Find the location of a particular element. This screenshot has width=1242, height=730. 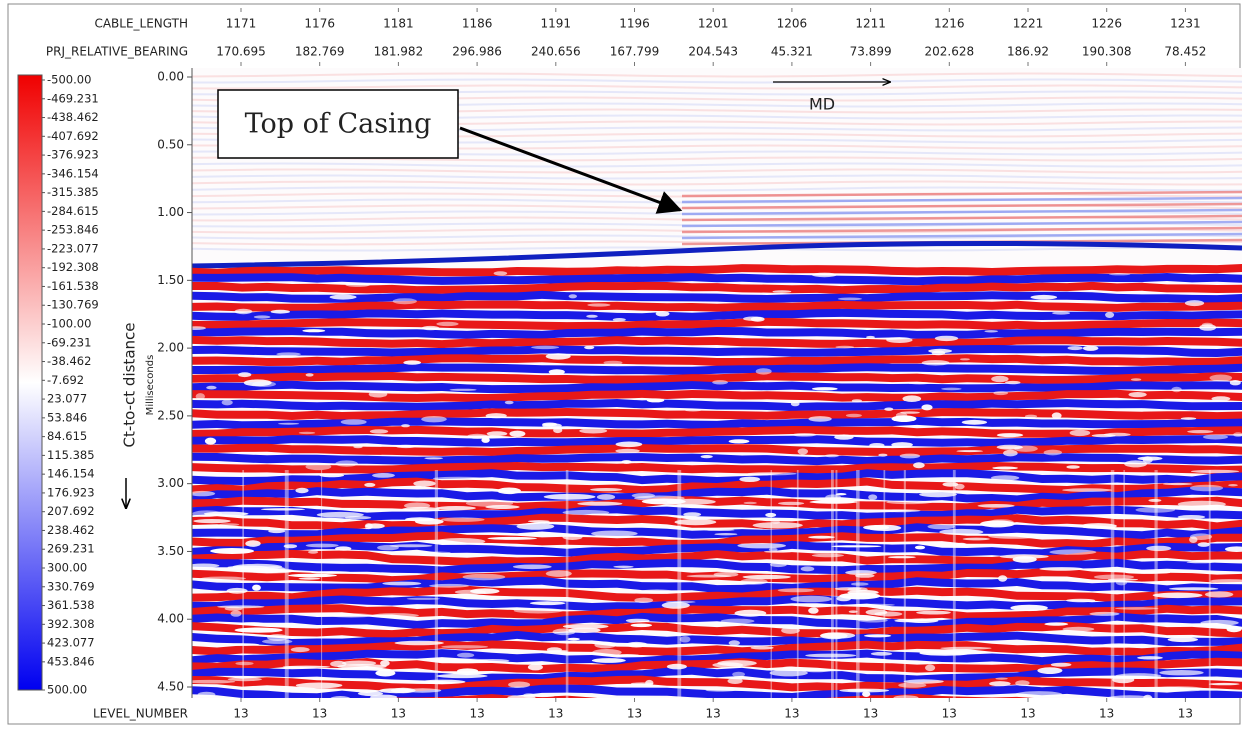

colorbar-tick-label: -130.769 is located at coordinates (73, 305).